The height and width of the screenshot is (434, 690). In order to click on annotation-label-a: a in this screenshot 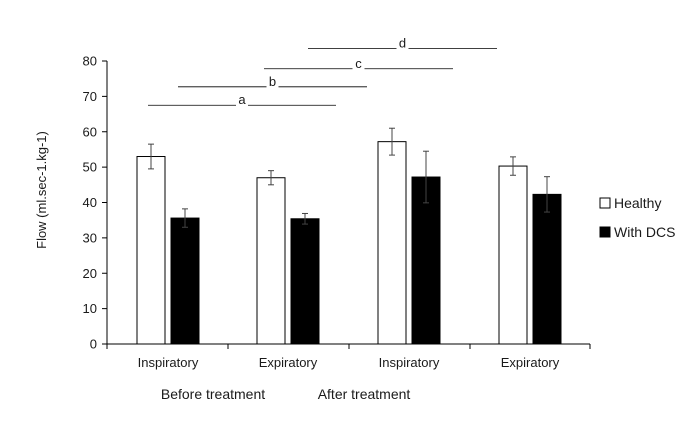, I will do `click(242, 99)`.